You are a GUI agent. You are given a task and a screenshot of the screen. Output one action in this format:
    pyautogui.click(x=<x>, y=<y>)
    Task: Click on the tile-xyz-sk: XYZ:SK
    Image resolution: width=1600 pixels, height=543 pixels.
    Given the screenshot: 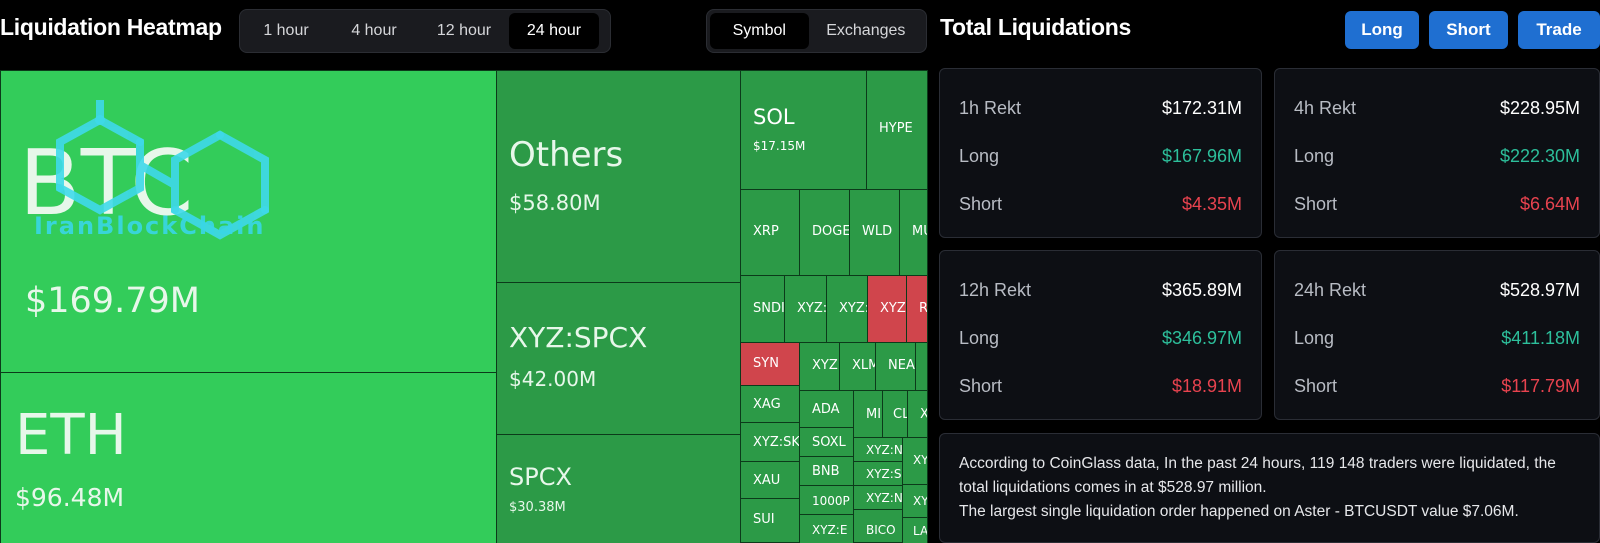 What is the action you would take?
    pyautogui.click(x=770, y=442)
    